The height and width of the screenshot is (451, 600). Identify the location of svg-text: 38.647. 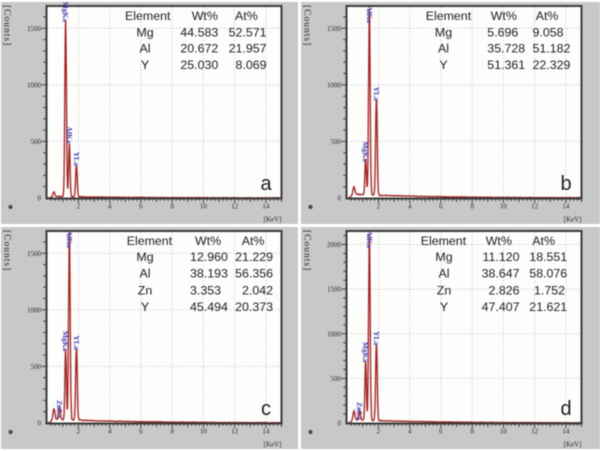
(501, 274).